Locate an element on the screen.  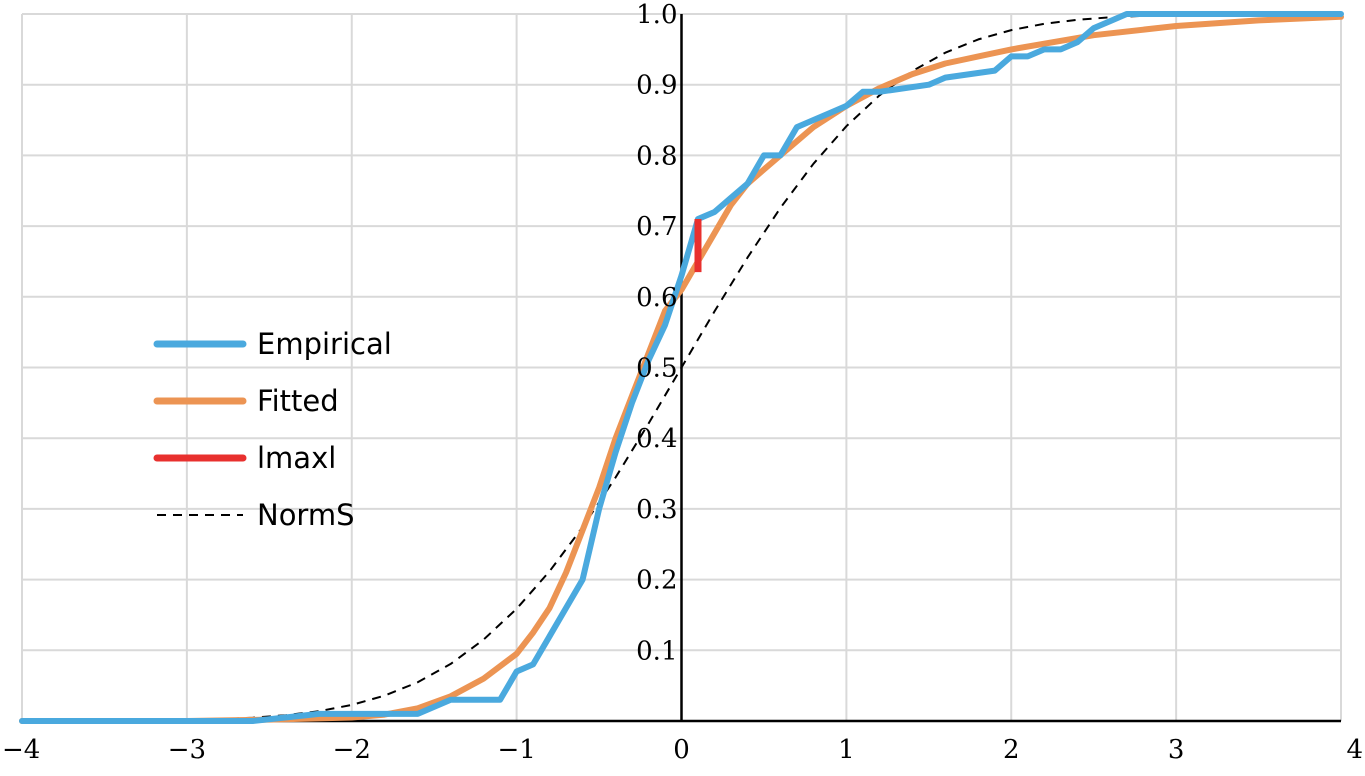
y-tick-label: 0.9 is located at coordinates (656, 86).